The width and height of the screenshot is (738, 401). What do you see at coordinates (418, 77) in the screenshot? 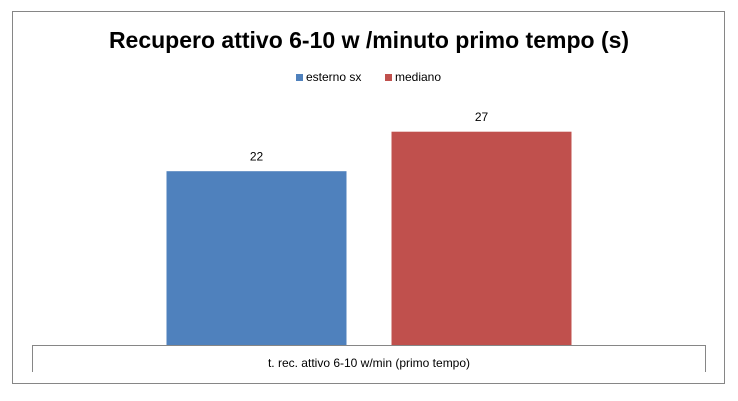
I see `legend-label: mediano` at bounding box center [418, 77].